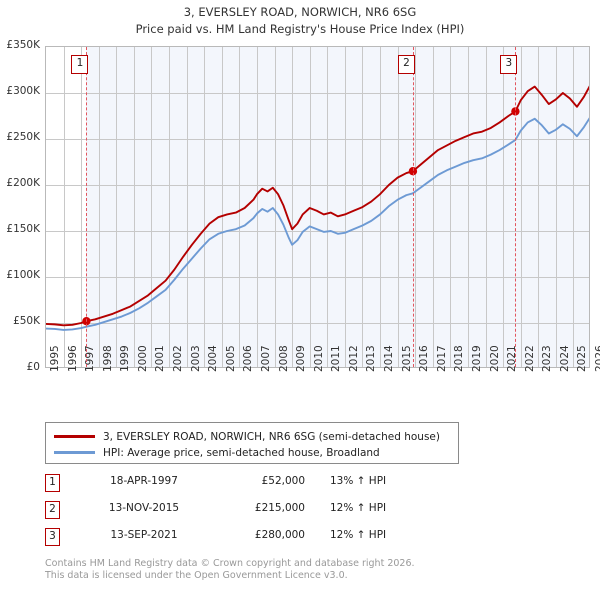  I want to click on x-axis-tick-label: 2014, so click(389, 358).